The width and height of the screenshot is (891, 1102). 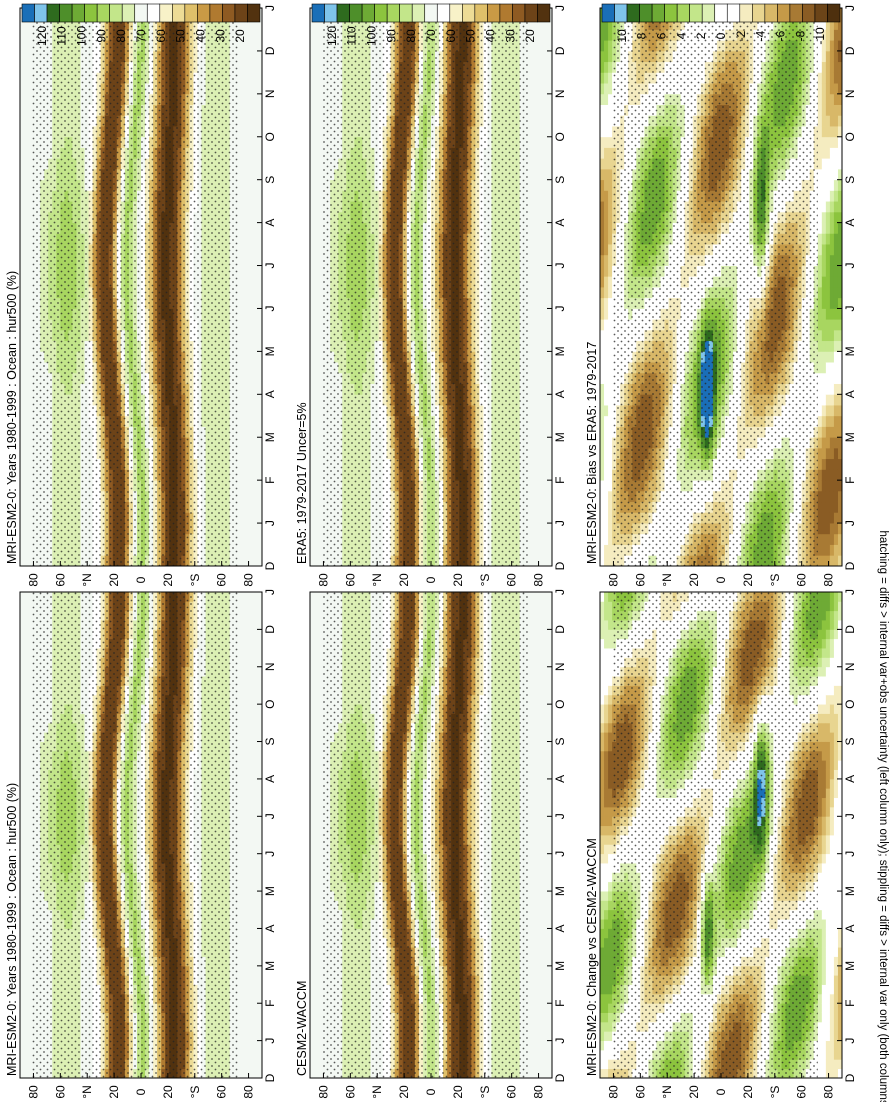 What do you see at coordinates (121, 36) in the screenshot?
I see `colorbar-tick-label: 80` at bounding box center [121, 36].